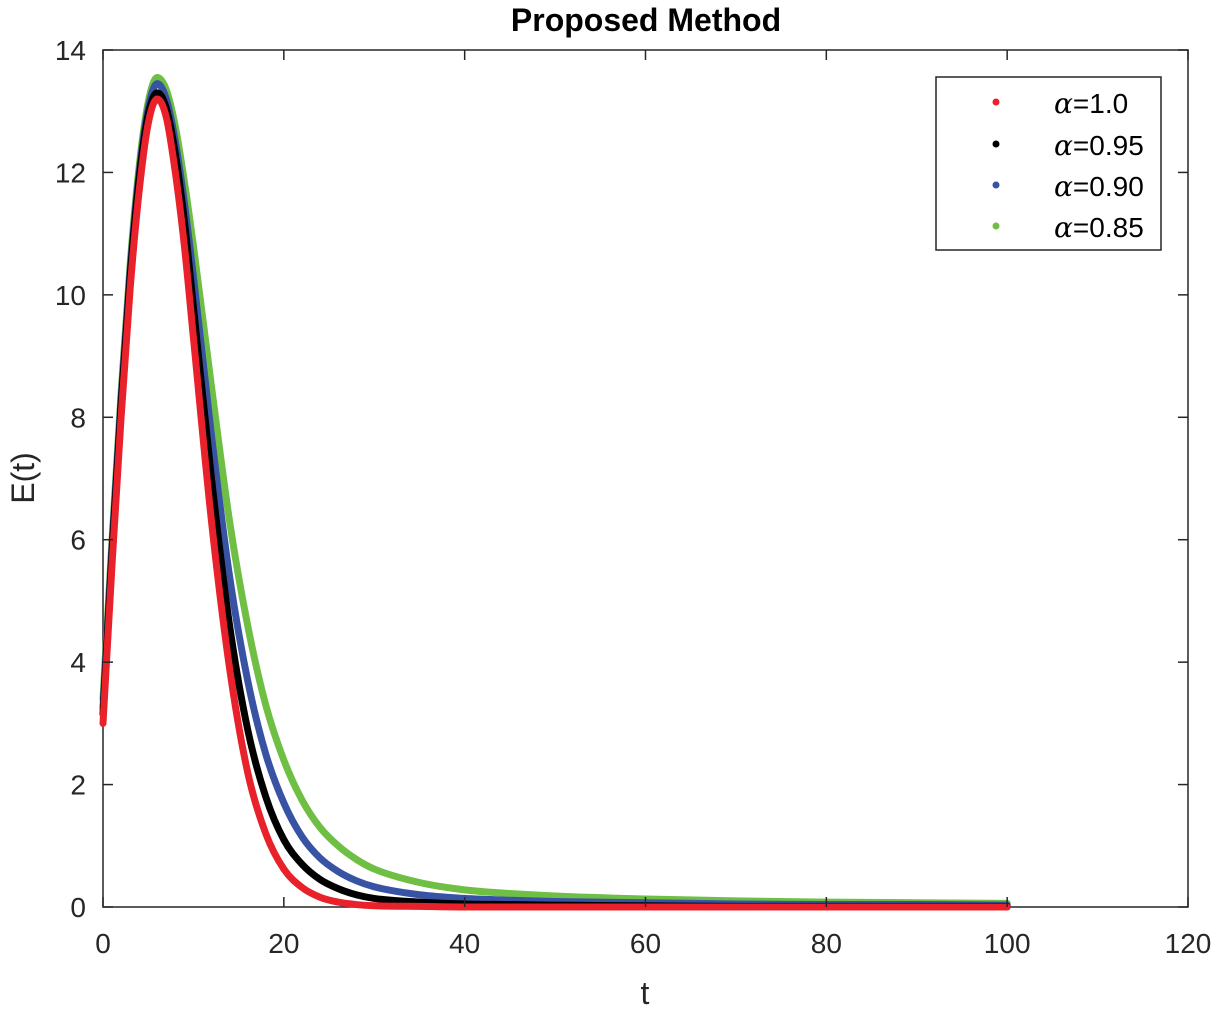 This screenshot has height=1011, width=1220. Describe the element at coordinates (283, 943) in the screenshot. I see `x-tick-label: 20` at that location.